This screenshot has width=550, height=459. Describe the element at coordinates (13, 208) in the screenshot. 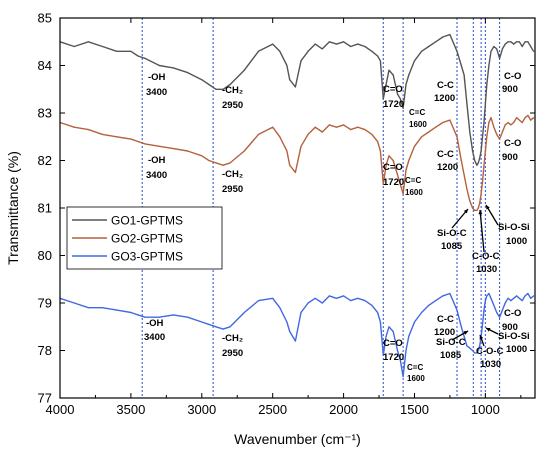

I see `y-axis-label: Transmittance (%)` at that location.